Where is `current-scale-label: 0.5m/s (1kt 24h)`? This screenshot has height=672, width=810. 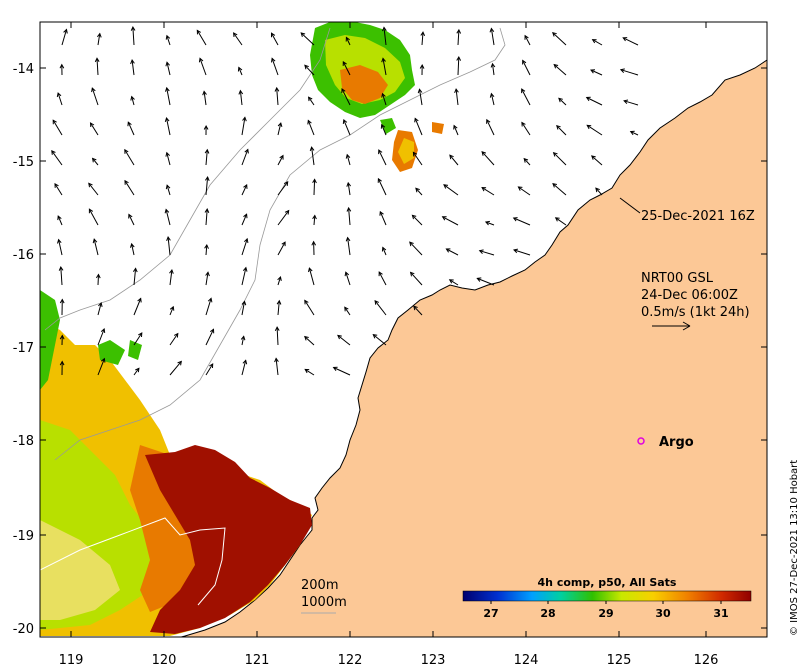
current-scale-label: 0.5m/s (1kt 24h) is located at coordinates (695, 312).